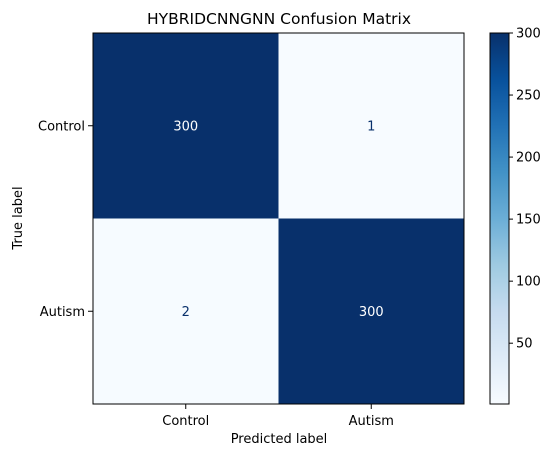 The height and width of the screenshot is (453, 550). Describe the element at coordinates (528, 282) in the screenshot. I see `colorbar-tick-label: 100` at that location.